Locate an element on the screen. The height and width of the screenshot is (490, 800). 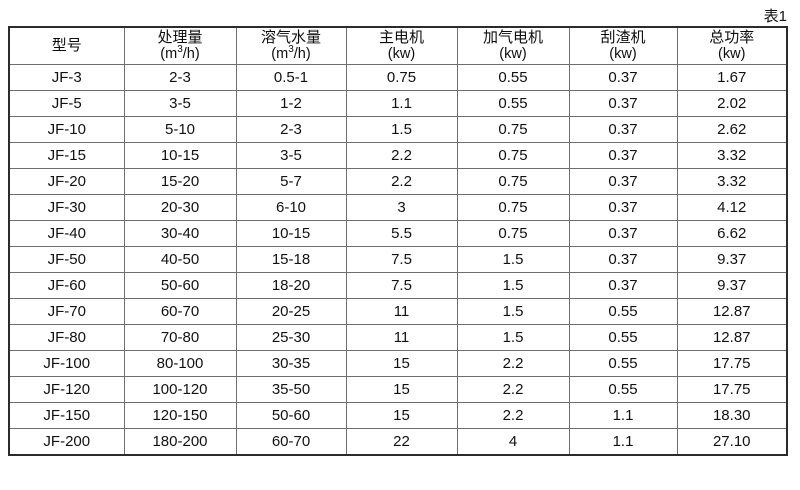
table-cell: JF-30 is located at coordinates (66, 207).